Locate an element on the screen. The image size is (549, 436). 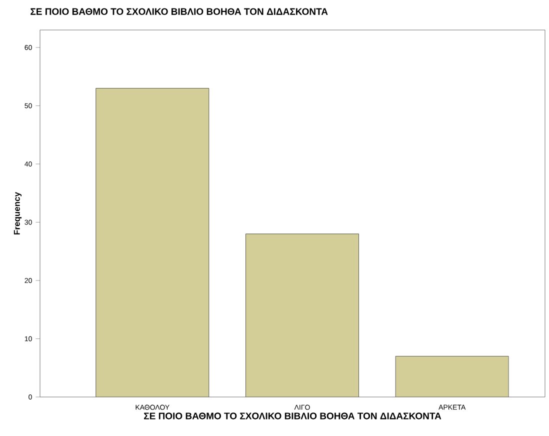
x-axis-title: ΣΕ ΠΟΙΟ ΒΑΘΜΟ ΤΟ ΣΧΟΛΙΚΟ ΒΙΒΛΙΟ ΒΟΗΘΑ ΤΟΝ ΔΙΔΑΣΚΟΝΤΑ is located at coordinates (293, 416).